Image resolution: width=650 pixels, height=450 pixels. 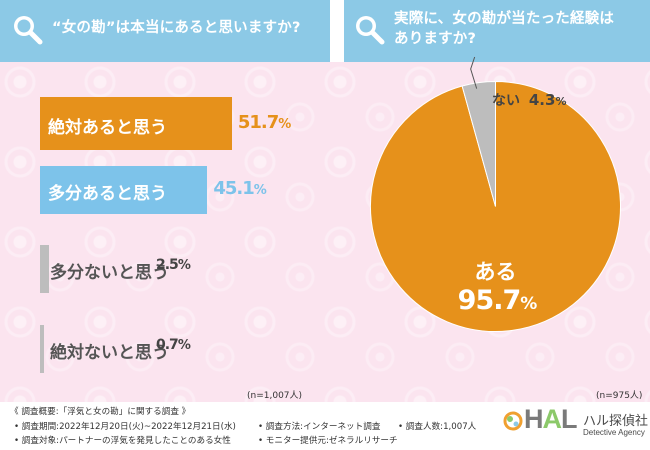 I want to click on pie-label-aru-value: 95.7%, so click(x=498, y=300).